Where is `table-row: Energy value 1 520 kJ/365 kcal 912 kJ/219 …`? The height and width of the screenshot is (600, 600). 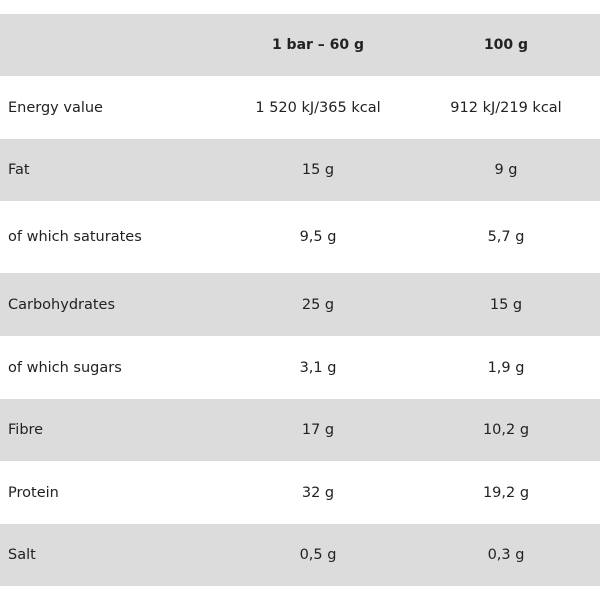
table-row: Energy value 1 520 kJ/365 kcal 912 kJ/219 … is located at coordinates (300, 107).